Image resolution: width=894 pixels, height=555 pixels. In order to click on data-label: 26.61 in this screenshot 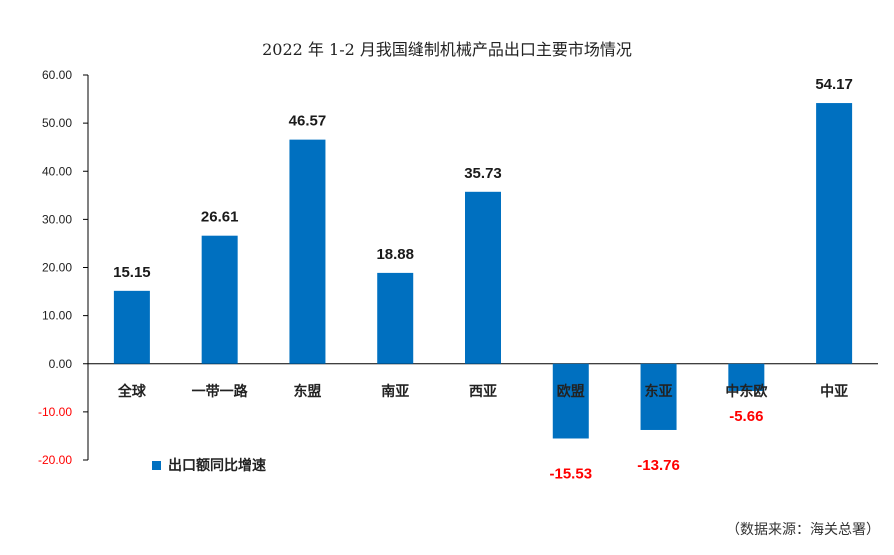, I will do `click(220, 217)`.